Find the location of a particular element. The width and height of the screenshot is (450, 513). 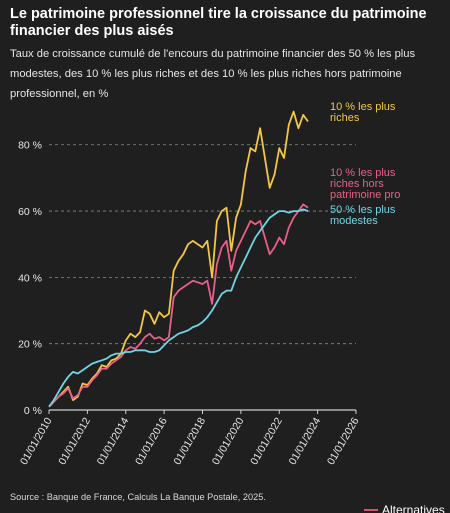

series-label-line: modestes is located at coordinates (354, 221).